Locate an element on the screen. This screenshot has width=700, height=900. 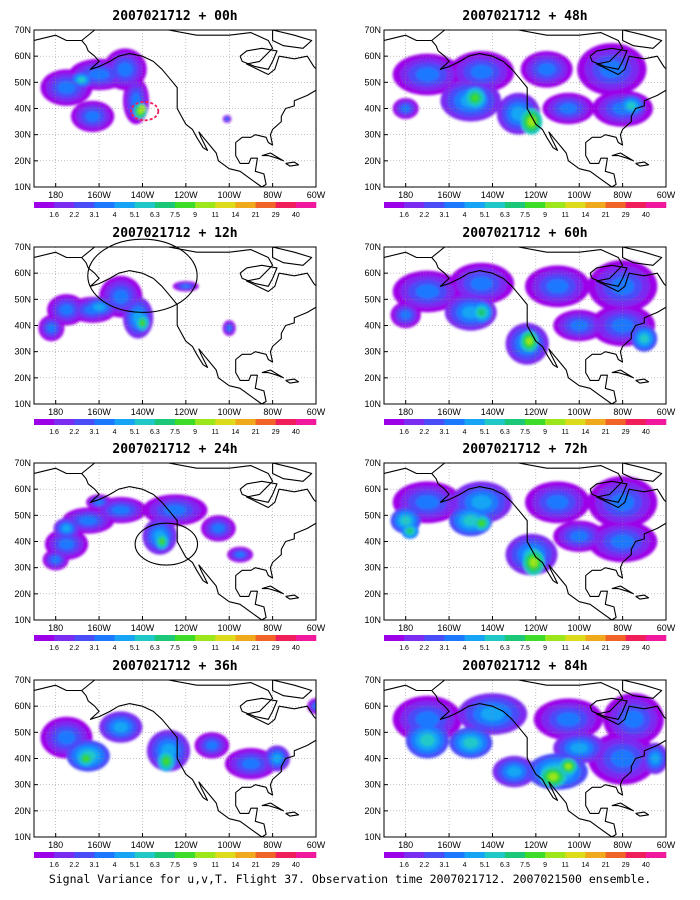
colorbar-label: 11 is located at coordinates (565, 865).